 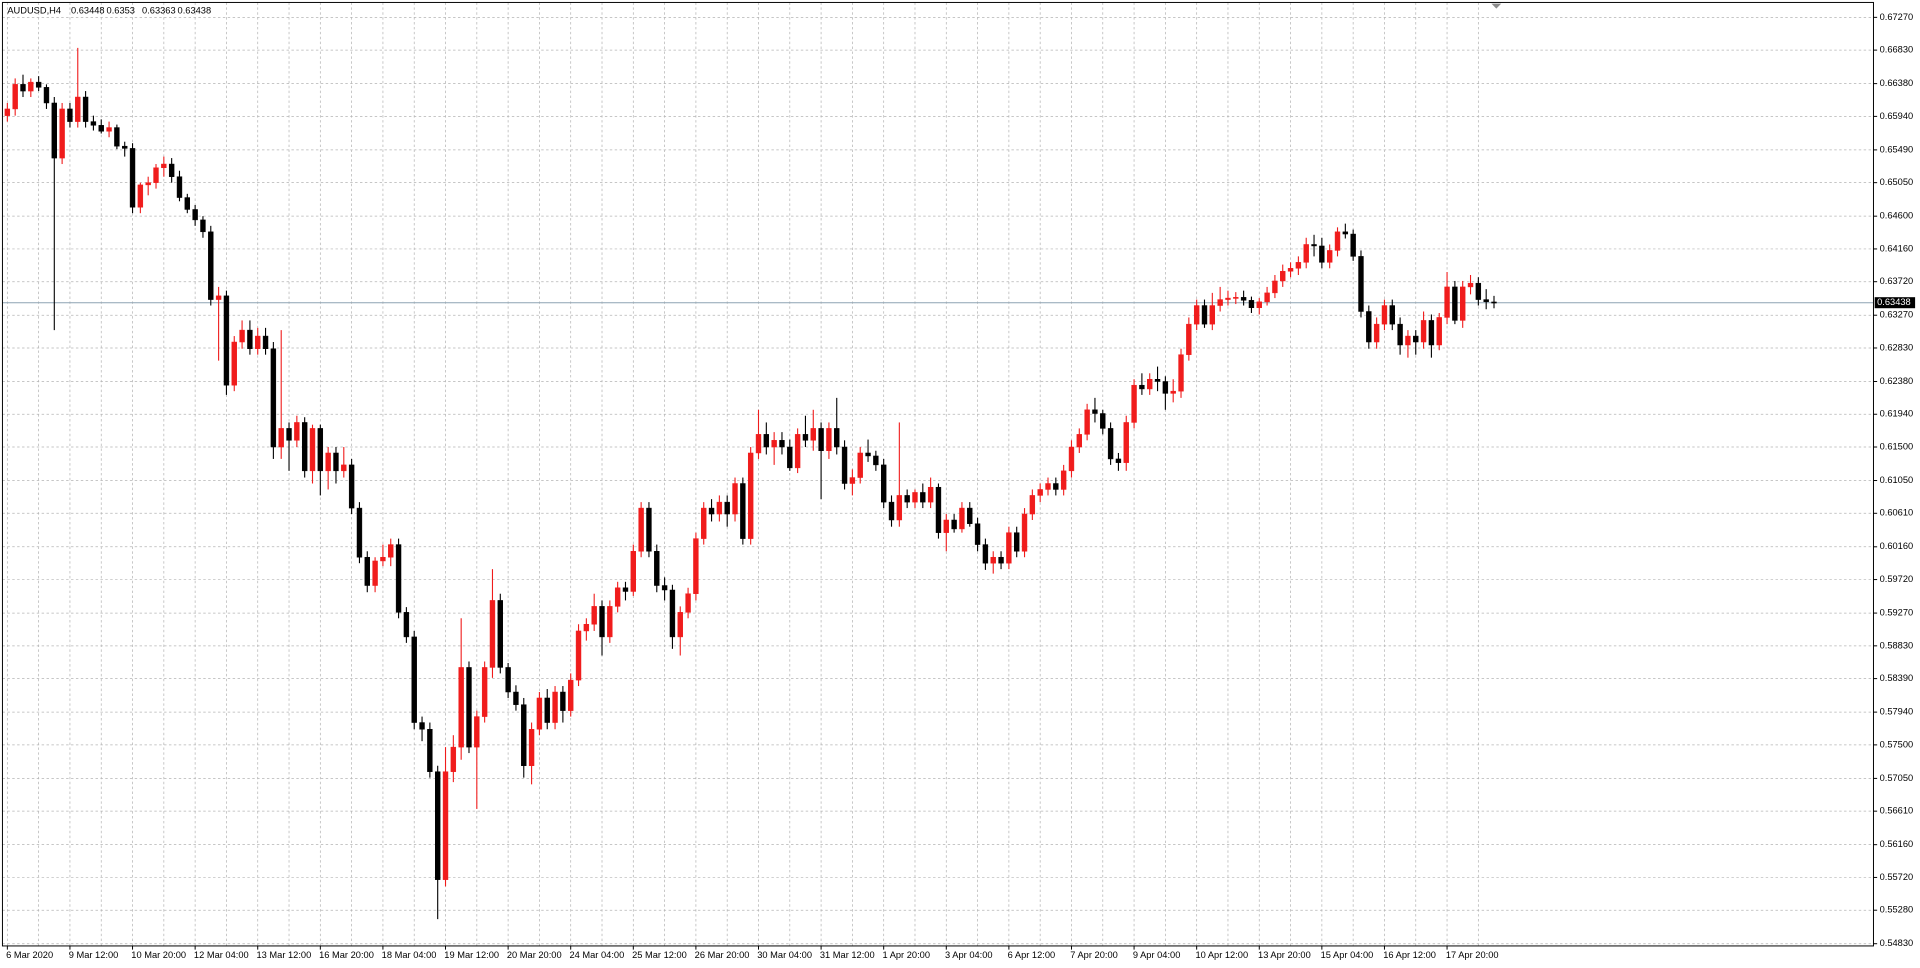 What do you see at coordinates (159, 10) in the screenshot?
I see `low-value: 0.63363` at bounding box center [159, 10].